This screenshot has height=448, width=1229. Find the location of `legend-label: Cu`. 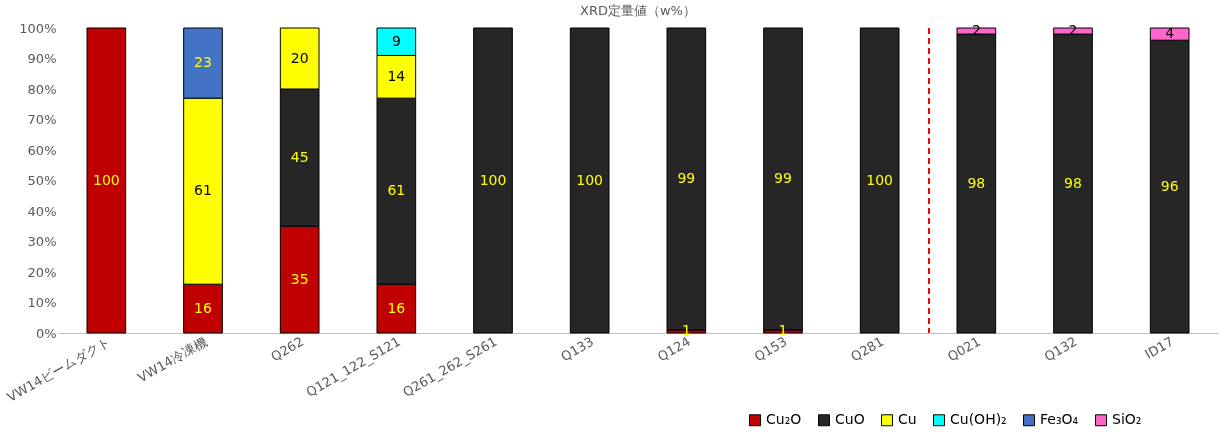

legend-label: Cu is located at coordinates (907, 419).